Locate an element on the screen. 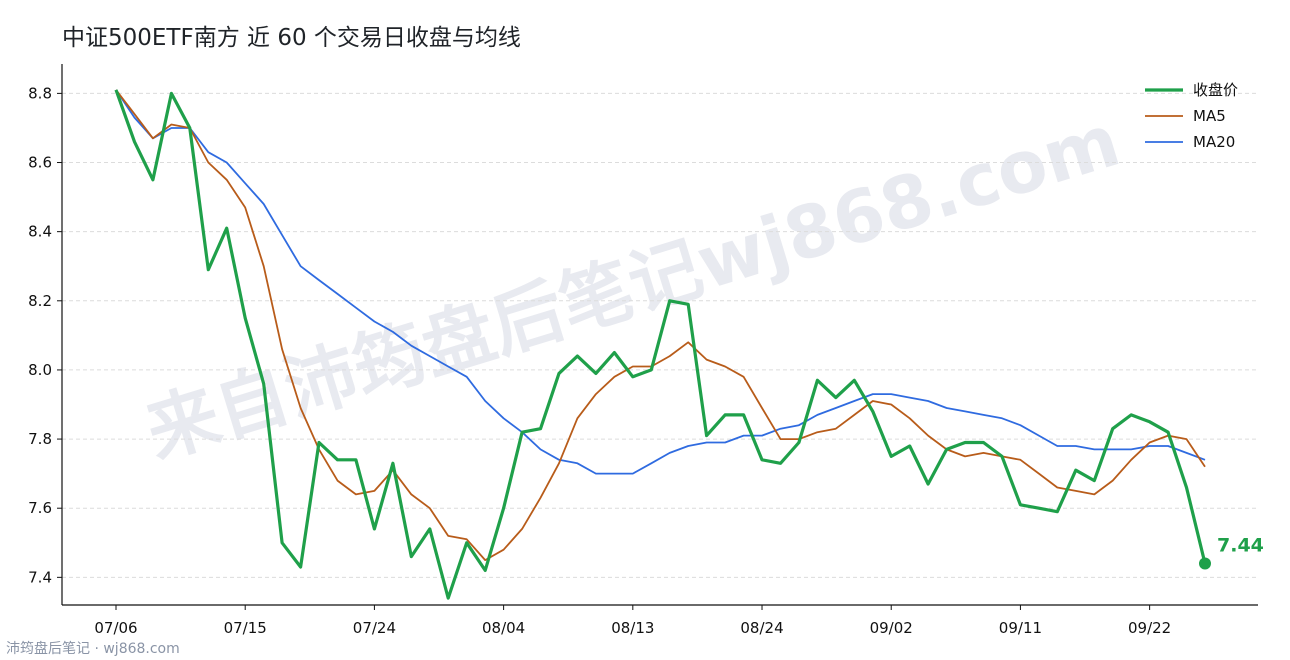 This screenshot has height=660, width=1290. end-value-label: 7.44 is located at coordinates (1240, 546).